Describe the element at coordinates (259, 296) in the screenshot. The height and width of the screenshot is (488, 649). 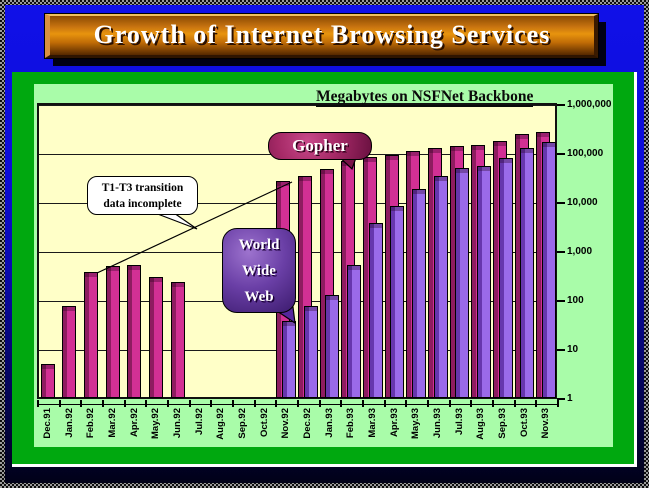
I see `www-callout-line3: Web` at that location.